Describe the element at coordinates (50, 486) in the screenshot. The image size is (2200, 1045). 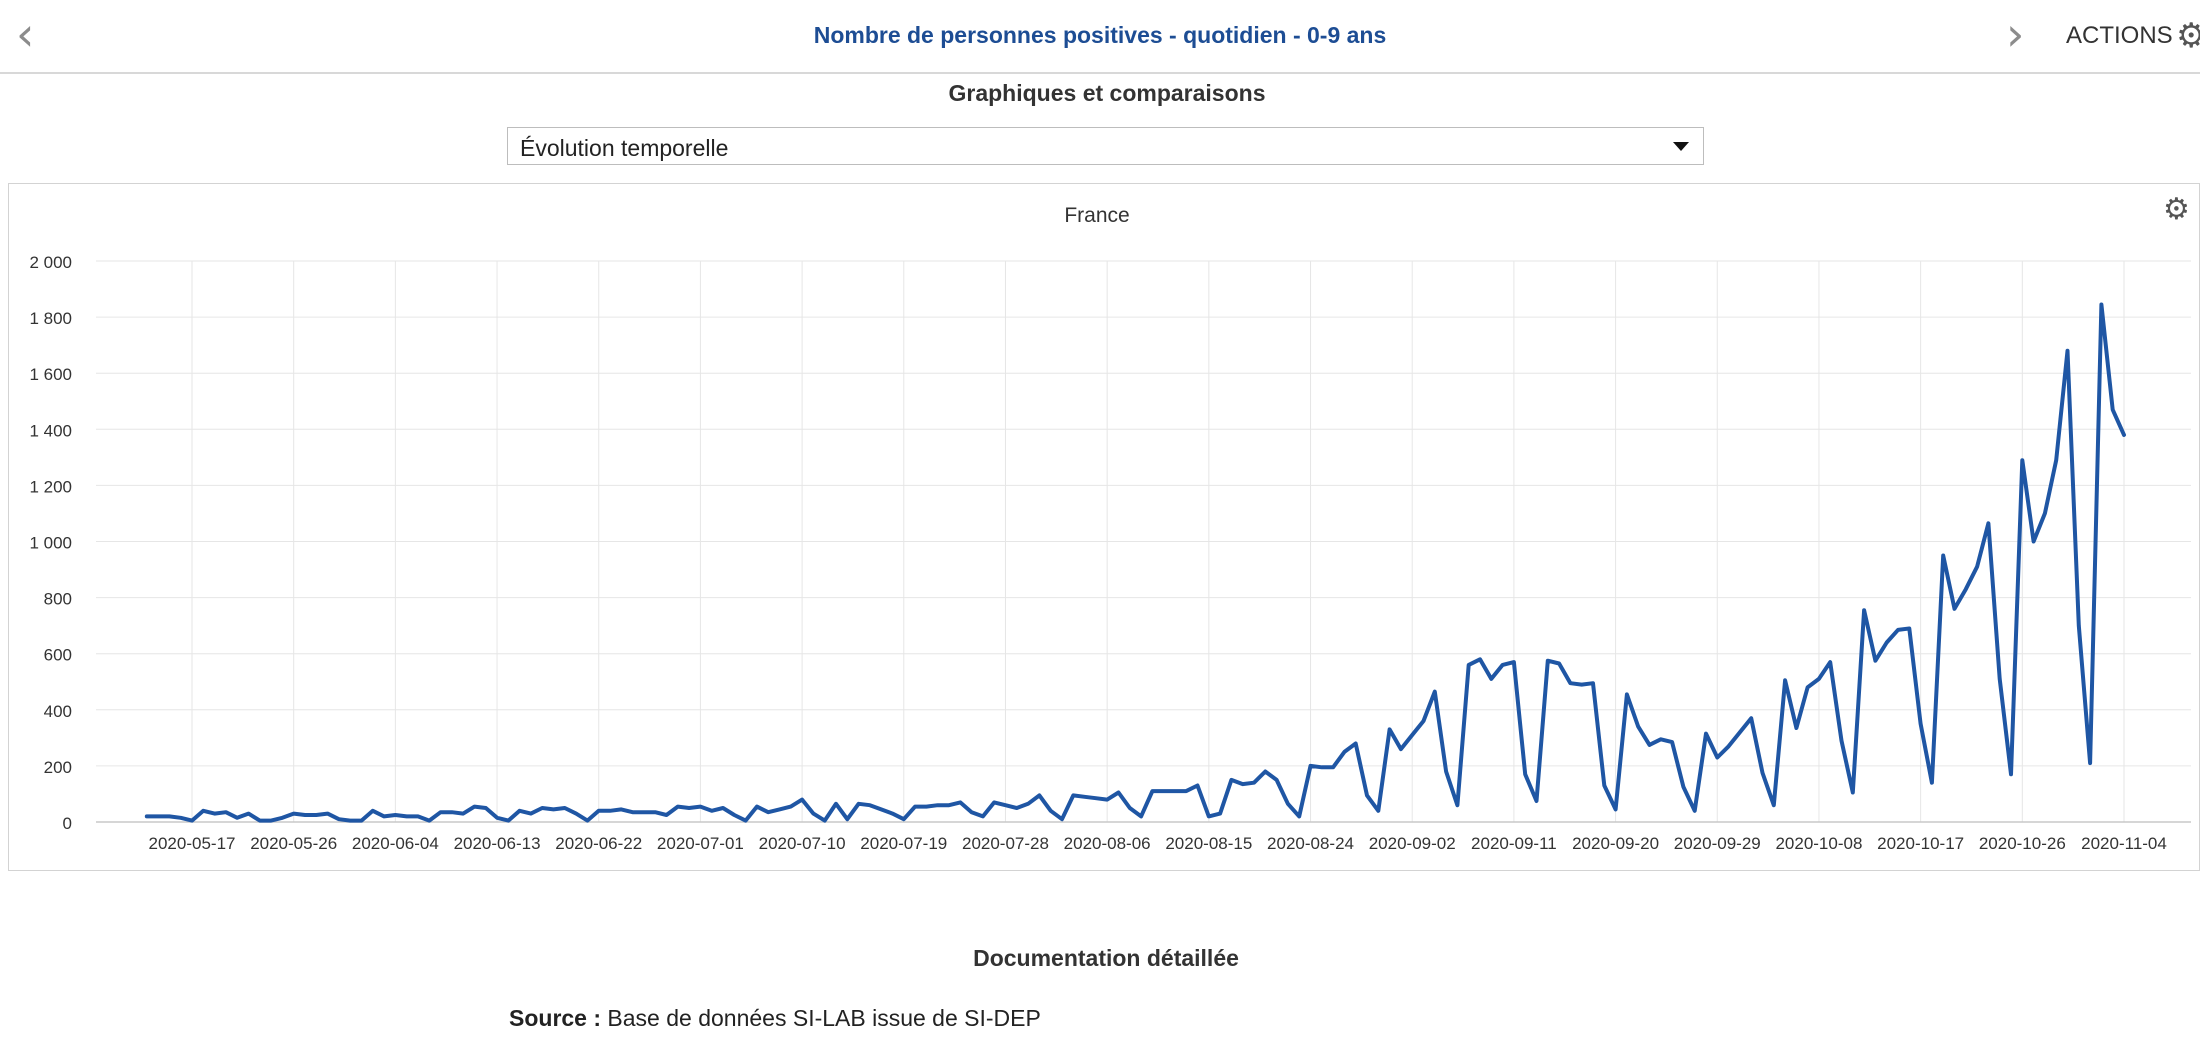
I see `y-tick-label: 1 200` at that location.